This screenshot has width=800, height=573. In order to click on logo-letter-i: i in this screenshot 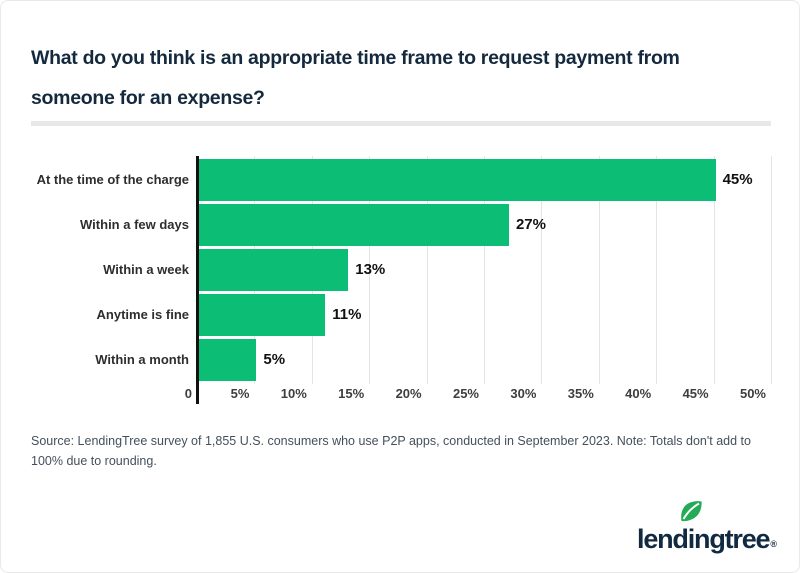, I will do `click(691, 532)`.